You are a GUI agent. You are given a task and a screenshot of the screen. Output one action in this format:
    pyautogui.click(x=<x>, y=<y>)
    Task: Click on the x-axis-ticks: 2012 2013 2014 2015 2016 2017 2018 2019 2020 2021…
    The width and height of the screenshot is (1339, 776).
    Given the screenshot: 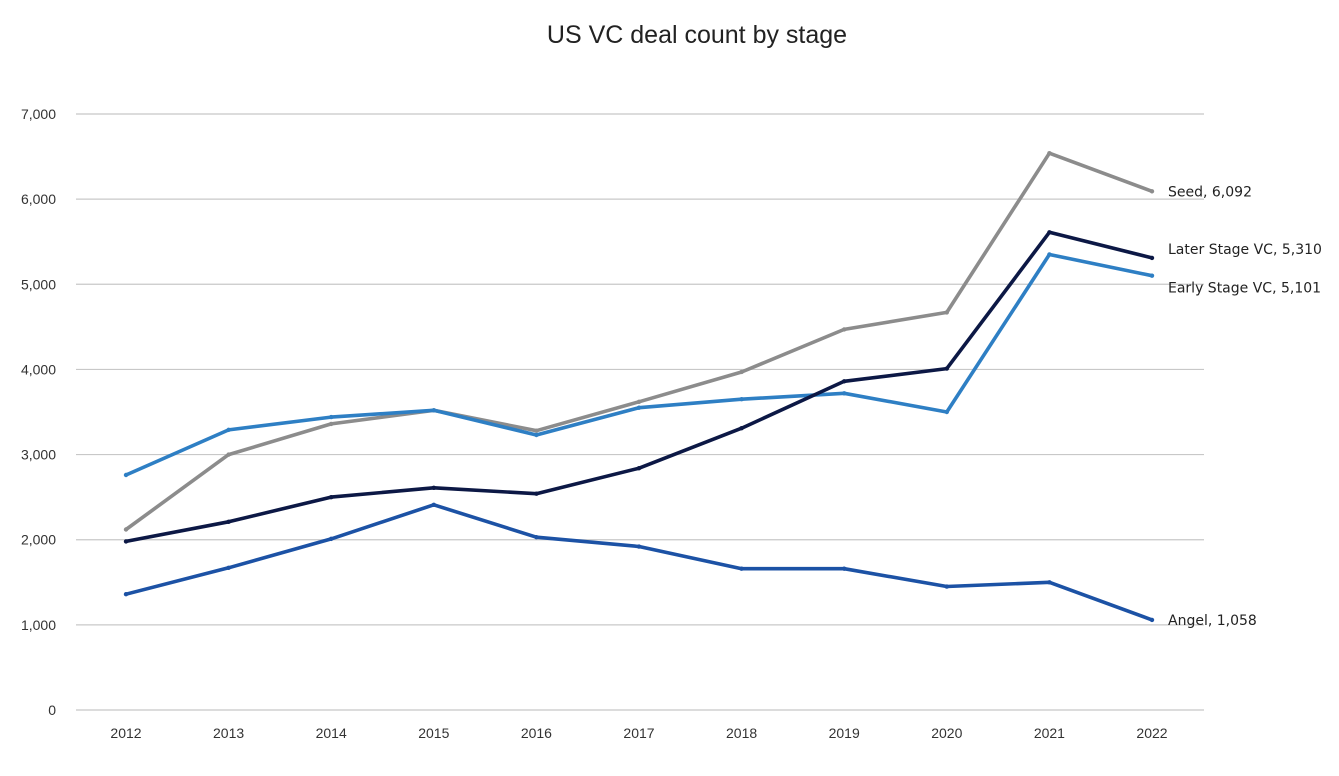 What is the action you would take?
    pyautogui.click(x=638, y=733)
    